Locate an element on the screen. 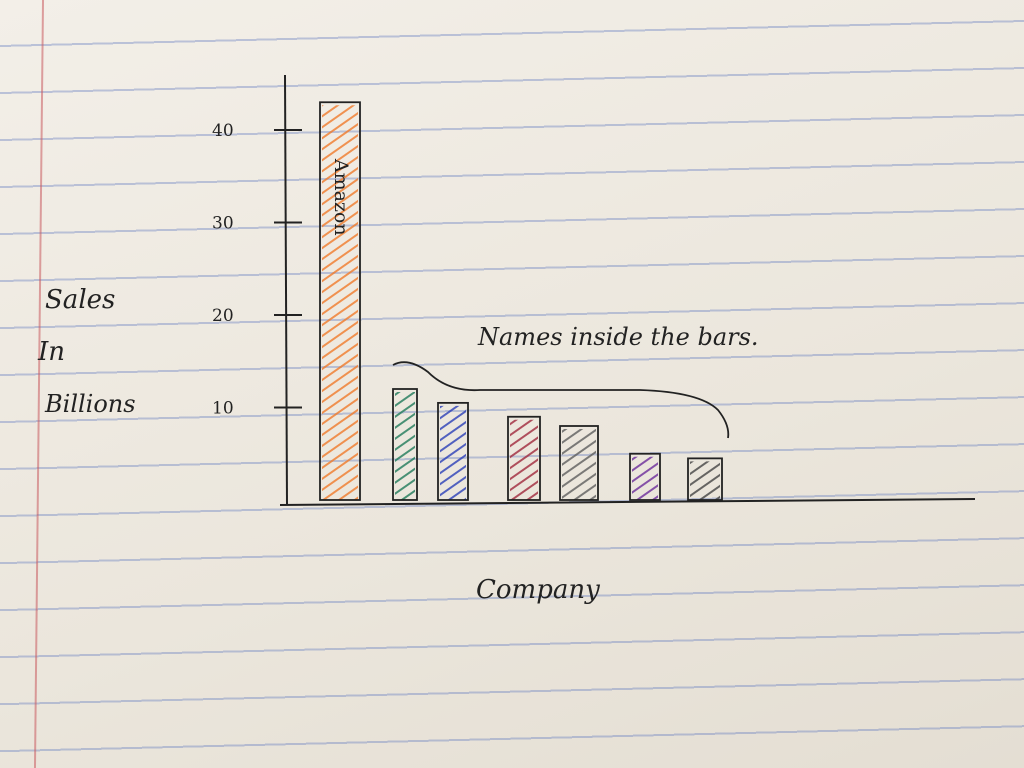 This screenshot has width=1024, height=768. bar-label: Amazon is located at coordinates (341, 197).